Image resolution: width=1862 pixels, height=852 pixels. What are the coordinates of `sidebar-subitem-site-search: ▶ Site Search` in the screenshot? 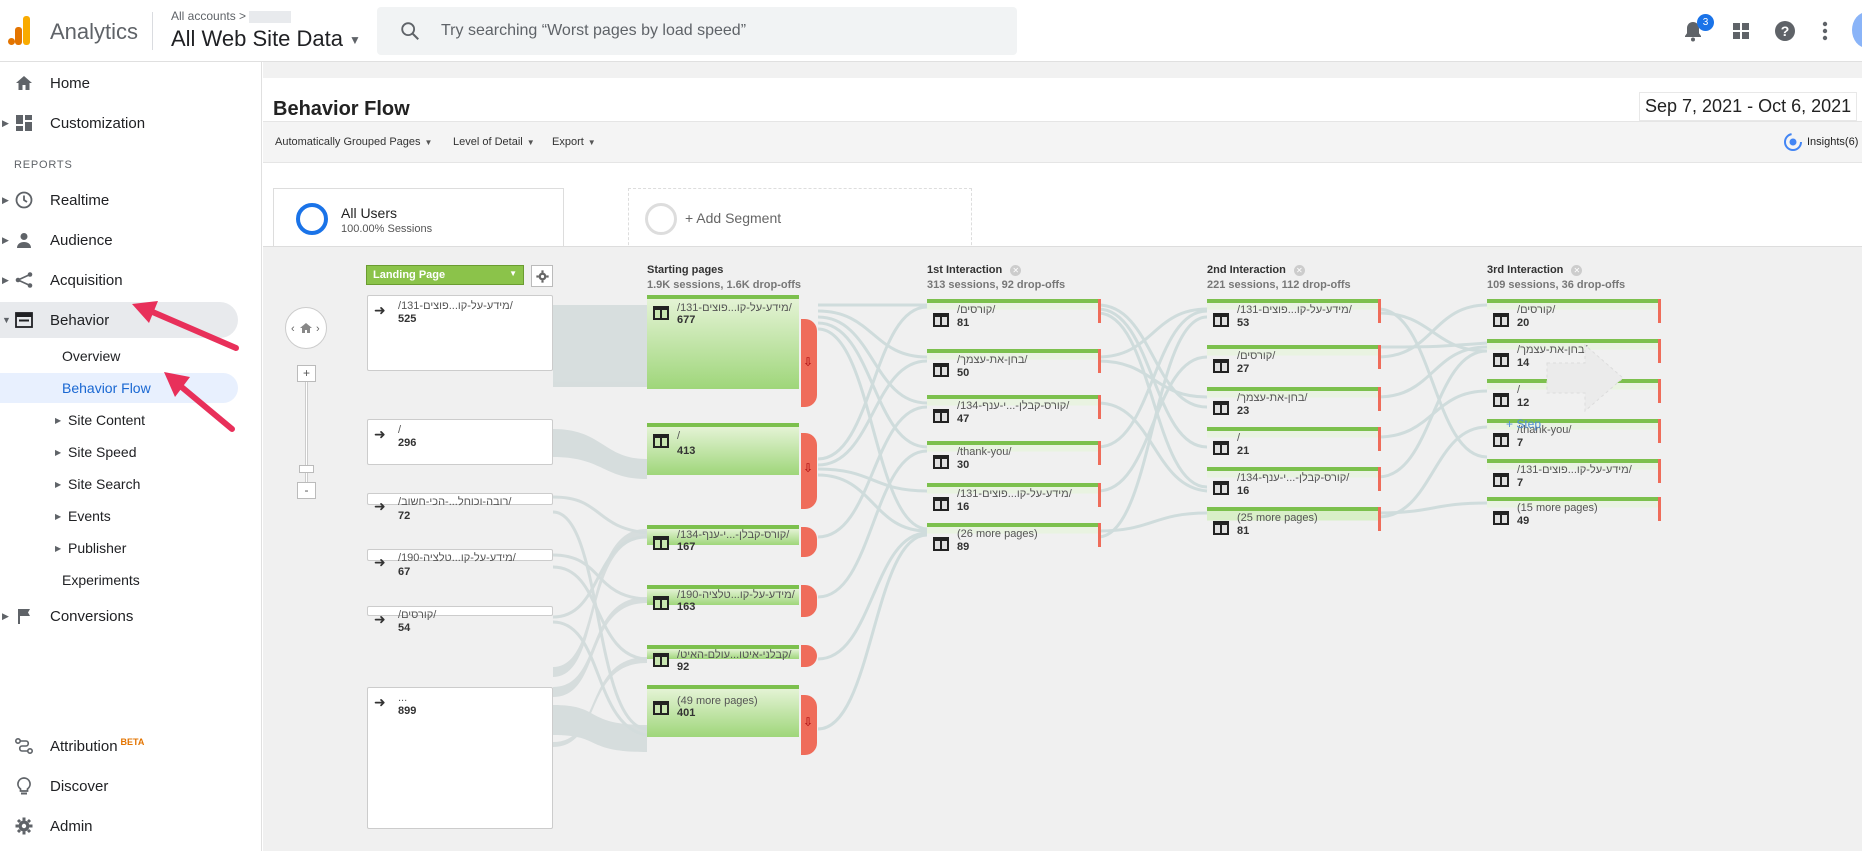 It's located at (119, 484).